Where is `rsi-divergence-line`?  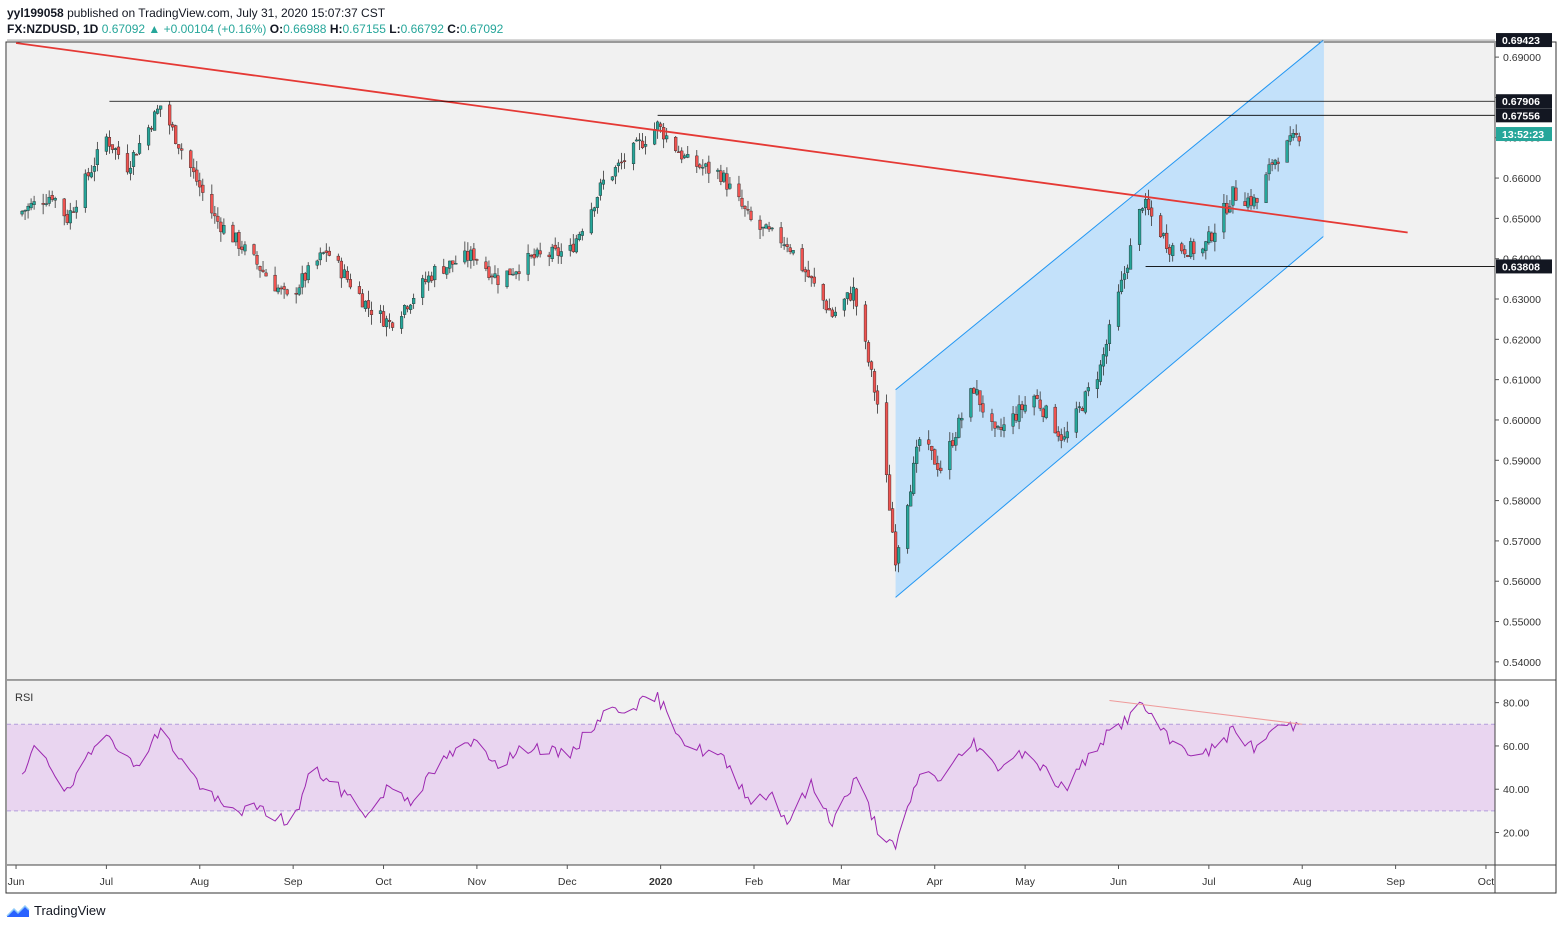
rsi-divergence-line is located at coordinates (1206, 712).